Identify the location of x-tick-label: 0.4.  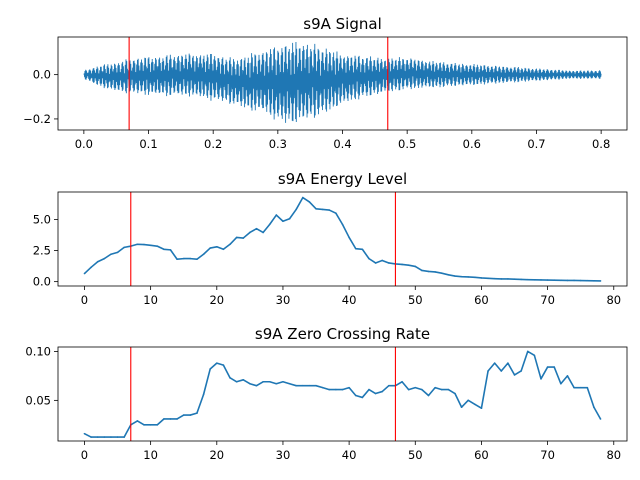
(342, 144).